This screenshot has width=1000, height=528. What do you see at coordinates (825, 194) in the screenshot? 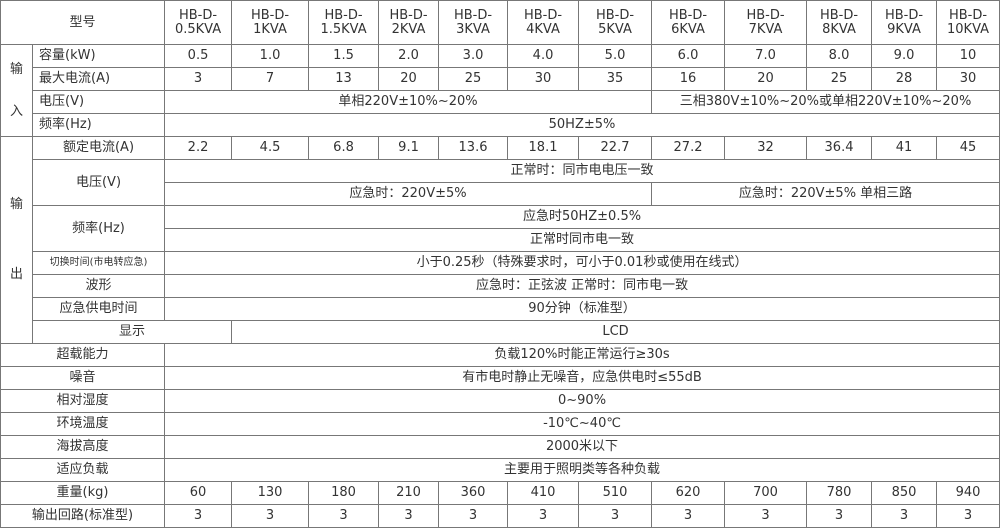
I see `table-cell: 应急时：220V±5% 单相三路` at bounding box center [825, 194].